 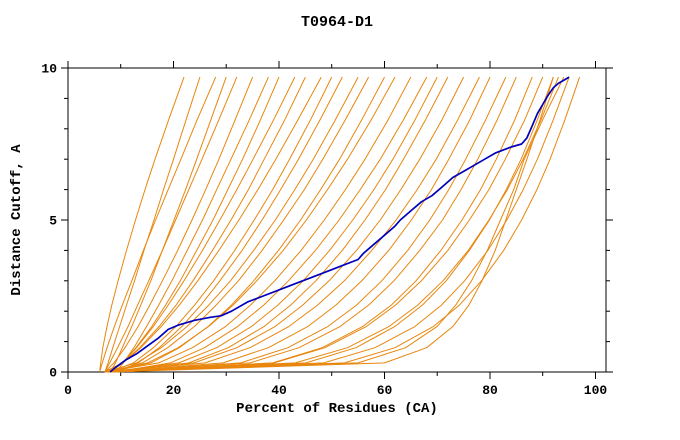 What do you see at coordinates (337, 409) in the screenshot?
I see `x-axis-label: Percent of Residues (CA)` at bounding box center [337, 409].